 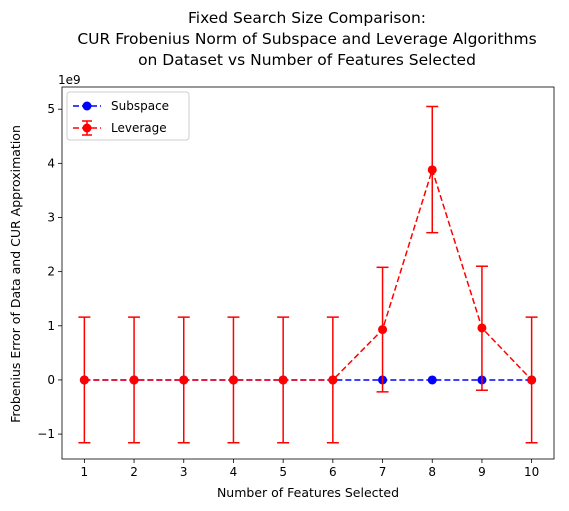 I want to click on x-tick-label: 3, so click(x=184, y=472).